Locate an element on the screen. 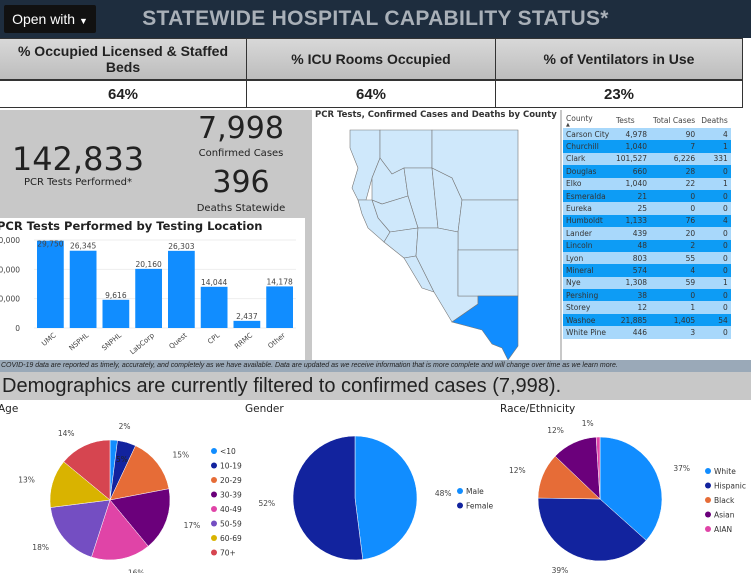  table-row: Lincoln 48 2 0 is located at coordinates (647, 245).